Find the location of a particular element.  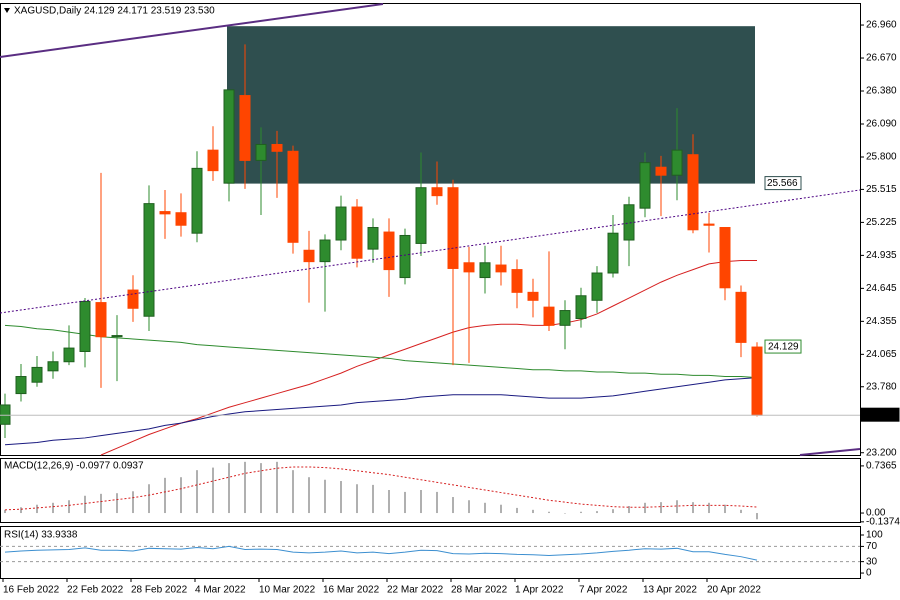

x-tick-label: 13 Apr 2022 is located at coordinates (670, 590).